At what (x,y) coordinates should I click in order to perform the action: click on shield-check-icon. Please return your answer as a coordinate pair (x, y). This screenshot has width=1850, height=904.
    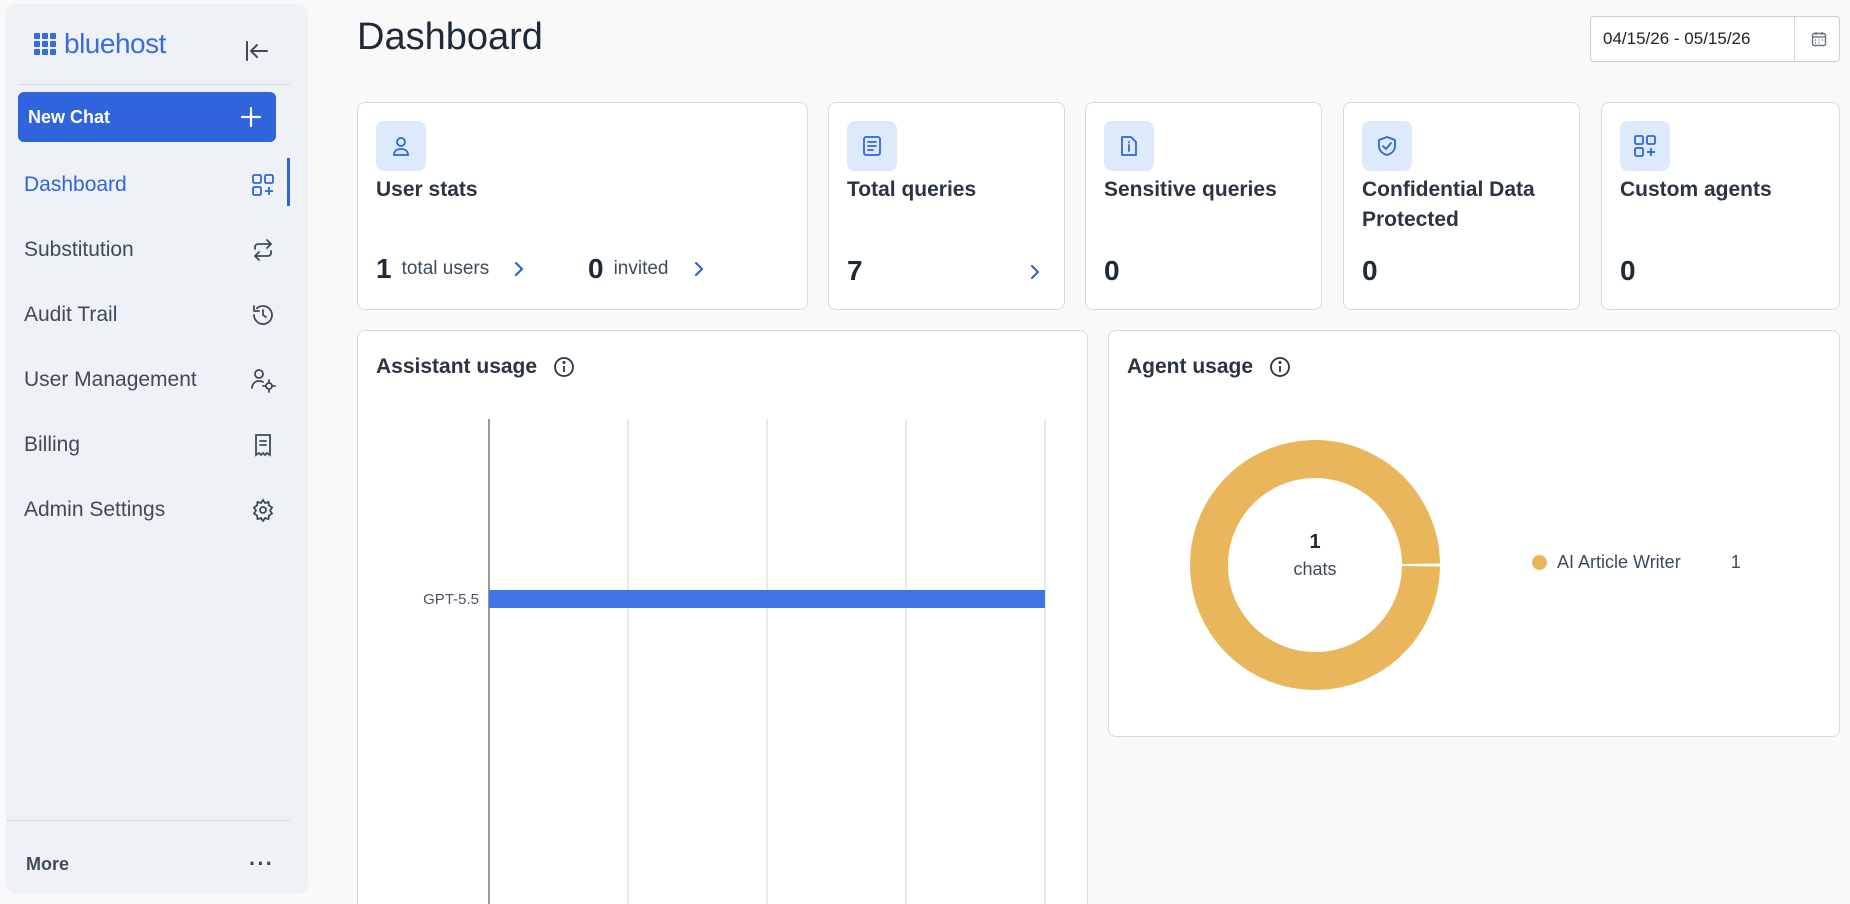
    Looking at the image, I should click on (1387, 146).